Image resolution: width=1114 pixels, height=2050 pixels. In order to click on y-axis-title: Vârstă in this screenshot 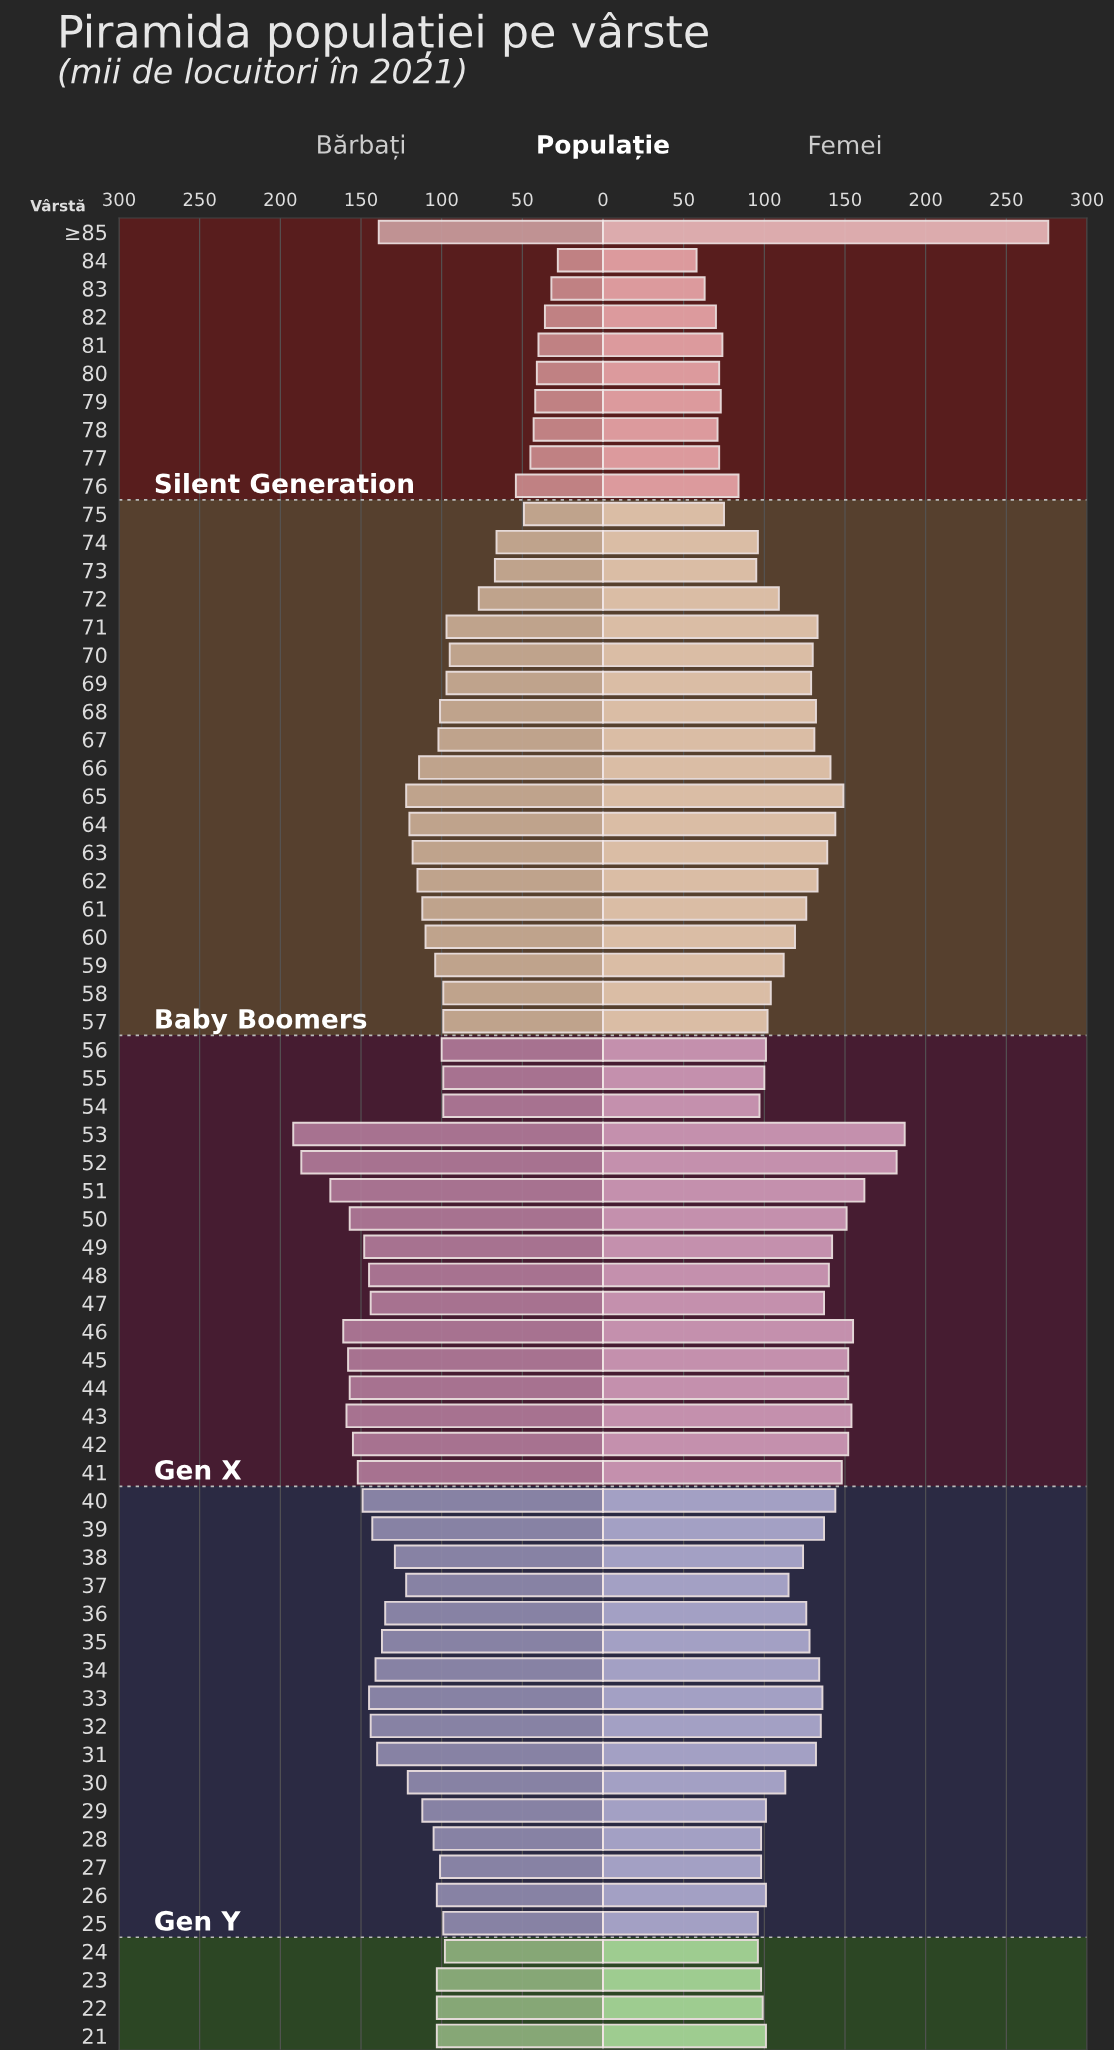, I will do `click(57, 205)`.